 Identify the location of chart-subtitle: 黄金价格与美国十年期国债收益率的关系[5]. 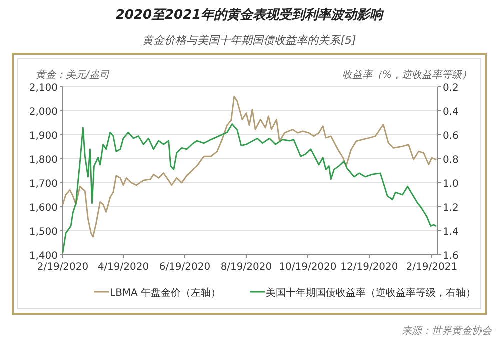
(249, 40).